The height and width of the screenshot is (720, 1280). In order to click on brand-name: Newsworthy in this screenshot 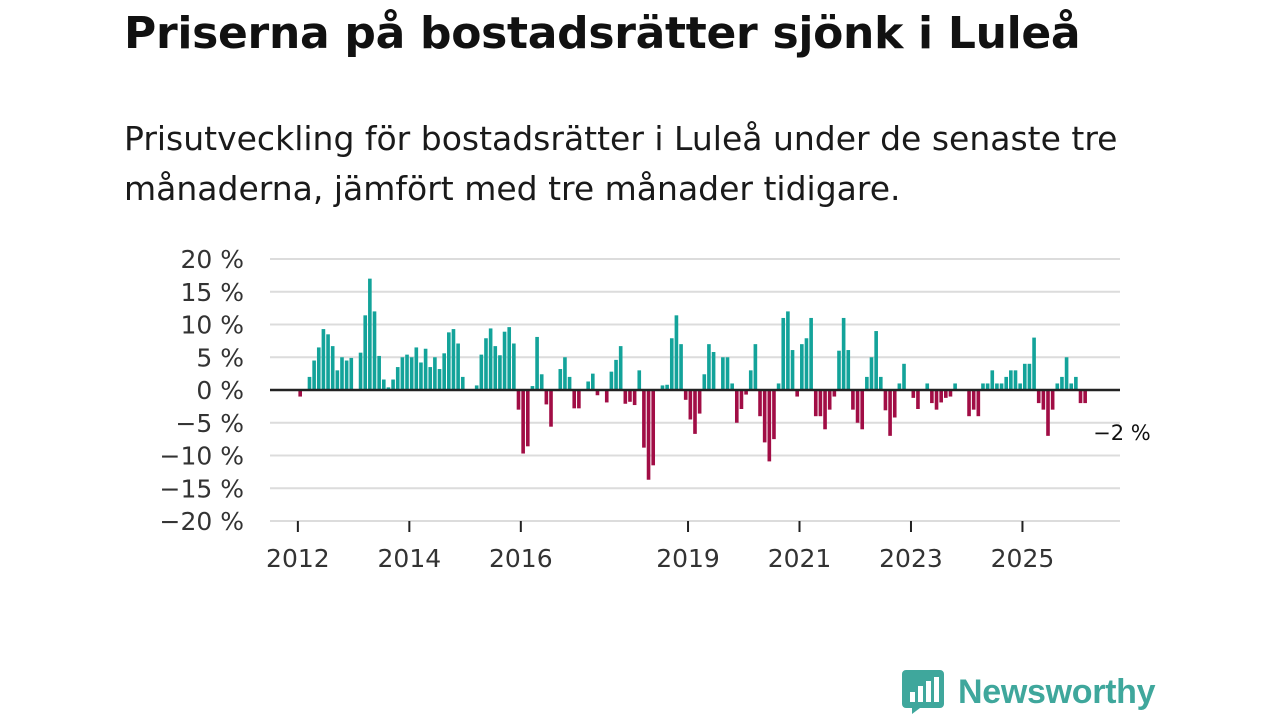, I will do `click(1057, 691)`.